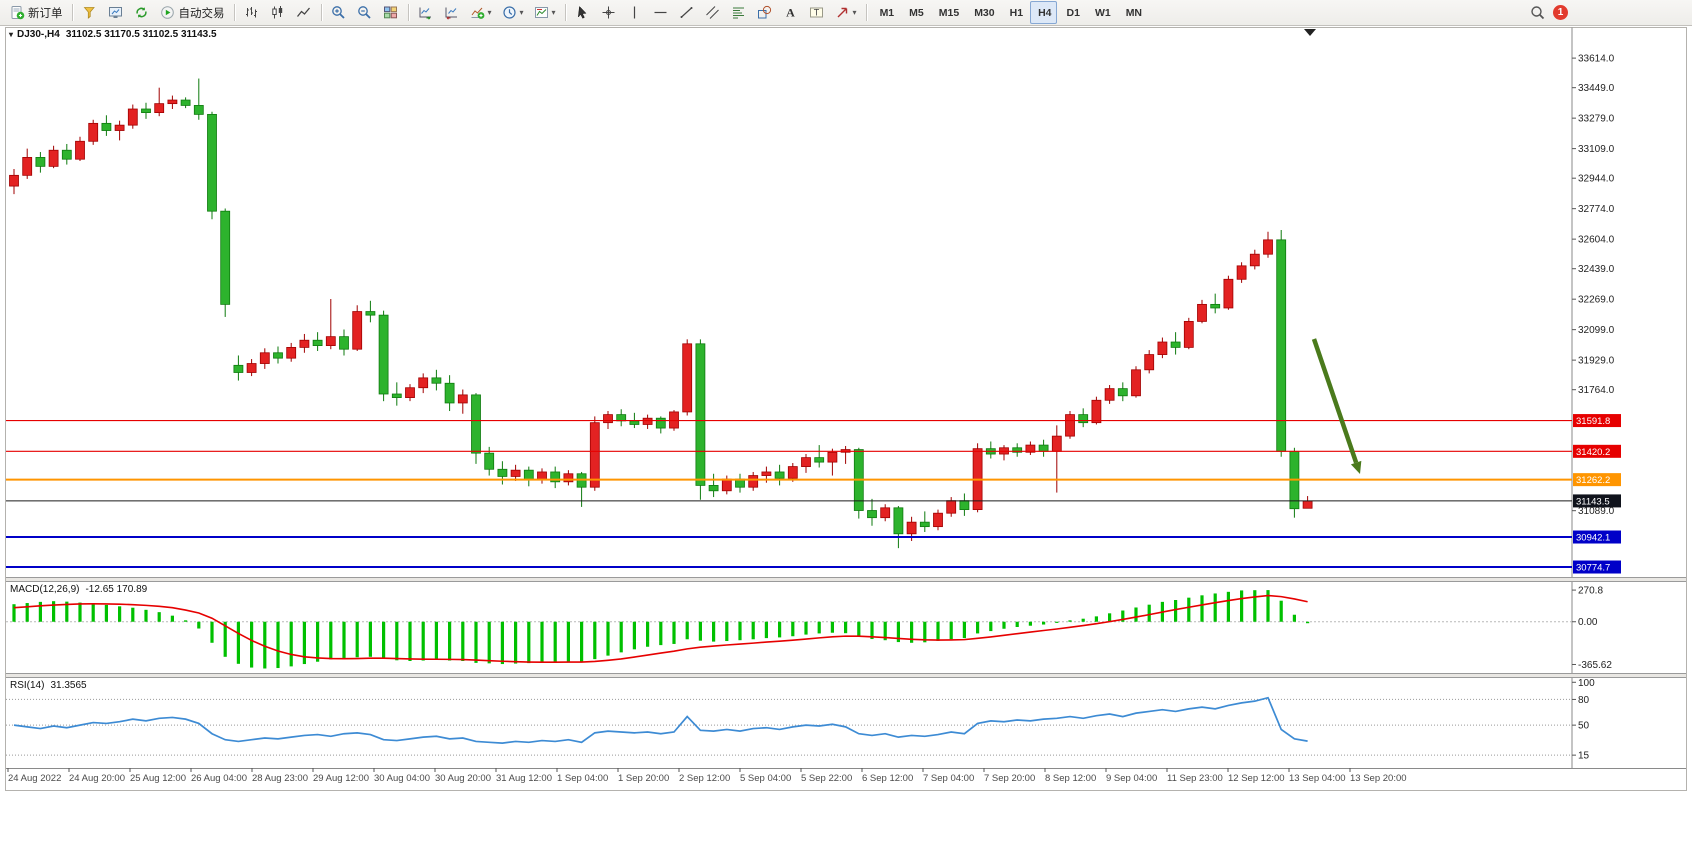 This screenshot has width=1692, height=851. Describe the element at coordinates (97, 778) in the screenshot. I see `time-label: 24 Aug 20:00` at that location.